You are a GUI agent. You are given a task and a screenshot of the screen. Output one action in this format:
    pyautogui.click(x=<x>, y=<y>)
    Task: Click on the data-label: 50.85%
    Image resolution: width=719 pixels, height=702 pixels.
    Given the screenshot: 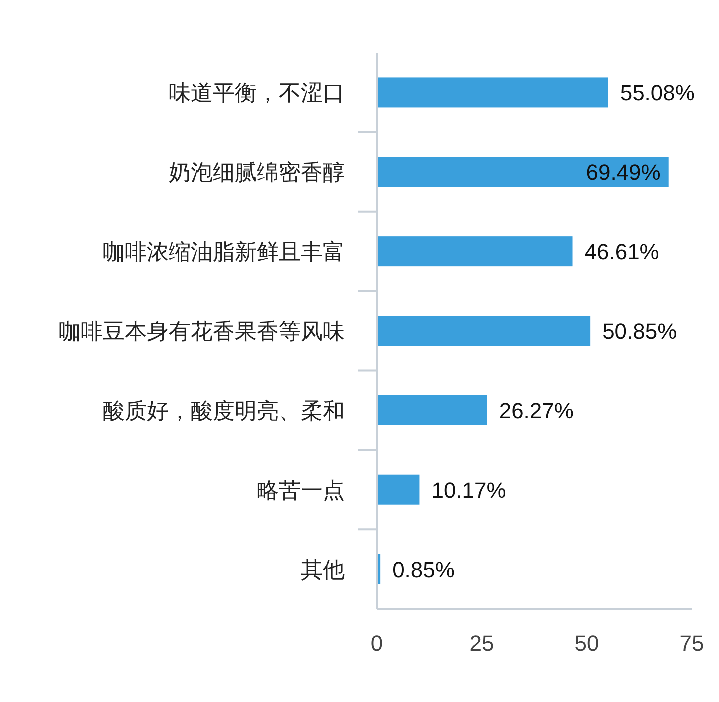 What is the action you would take?
    pyautogui.click(x=640, y=331)
    